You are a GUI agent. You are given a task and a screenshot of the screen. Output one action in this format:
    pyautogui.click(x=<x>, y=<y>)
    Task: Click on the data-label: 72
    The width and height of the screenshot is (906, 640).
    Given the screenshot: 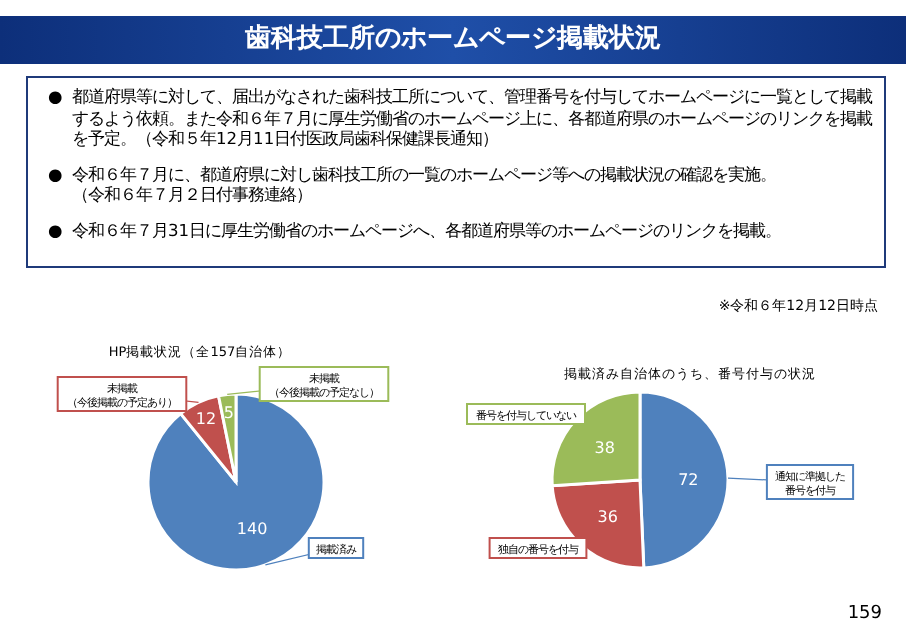 What is the action you would take?
    pyautogui.click(x=688, y=479)
    